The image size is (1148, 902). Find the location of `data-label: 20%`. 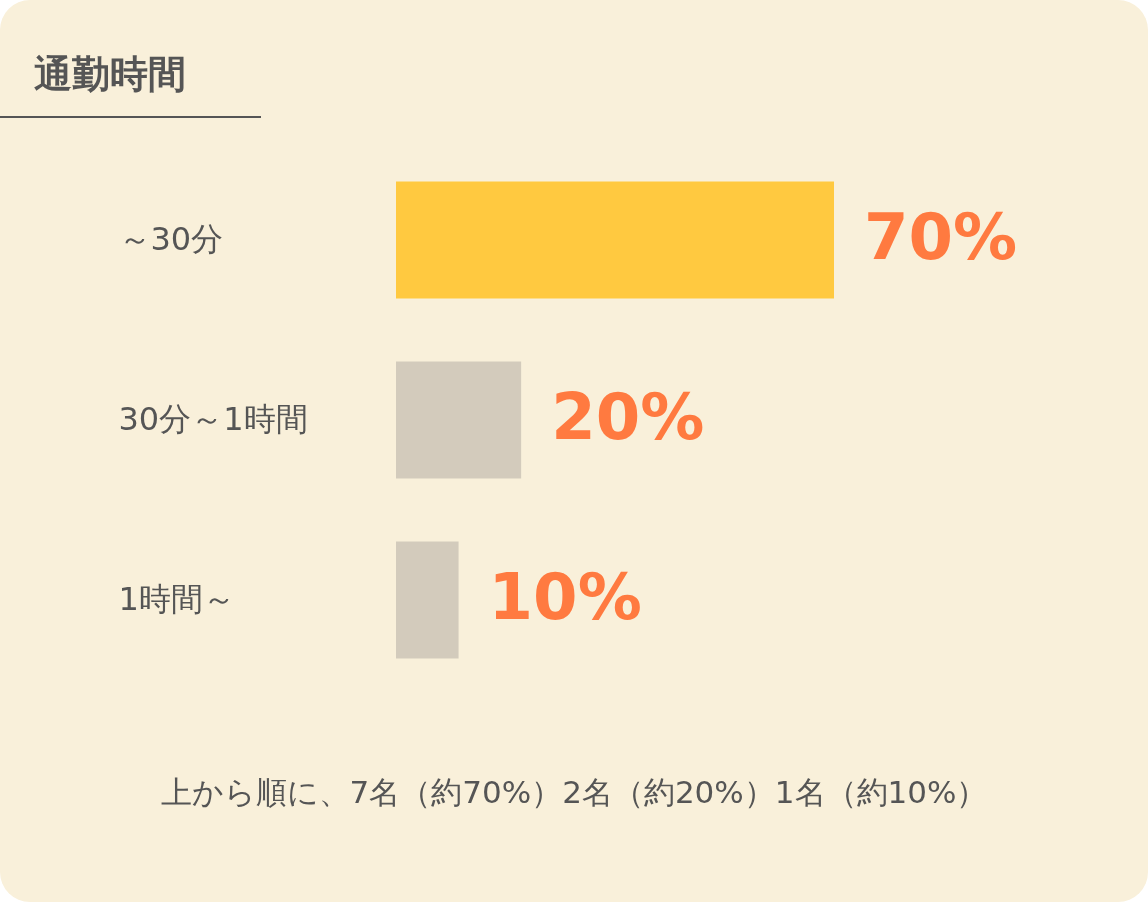

data-label: 20% is located at coordinates (628, 417).